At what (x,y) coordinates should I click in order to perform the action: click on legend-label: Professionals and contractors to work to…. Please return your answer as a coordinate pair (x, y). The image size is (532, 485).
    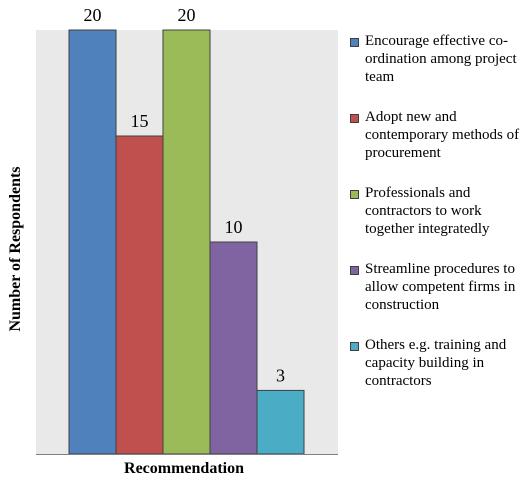
    Looking at the image, I should click on (427, 211).